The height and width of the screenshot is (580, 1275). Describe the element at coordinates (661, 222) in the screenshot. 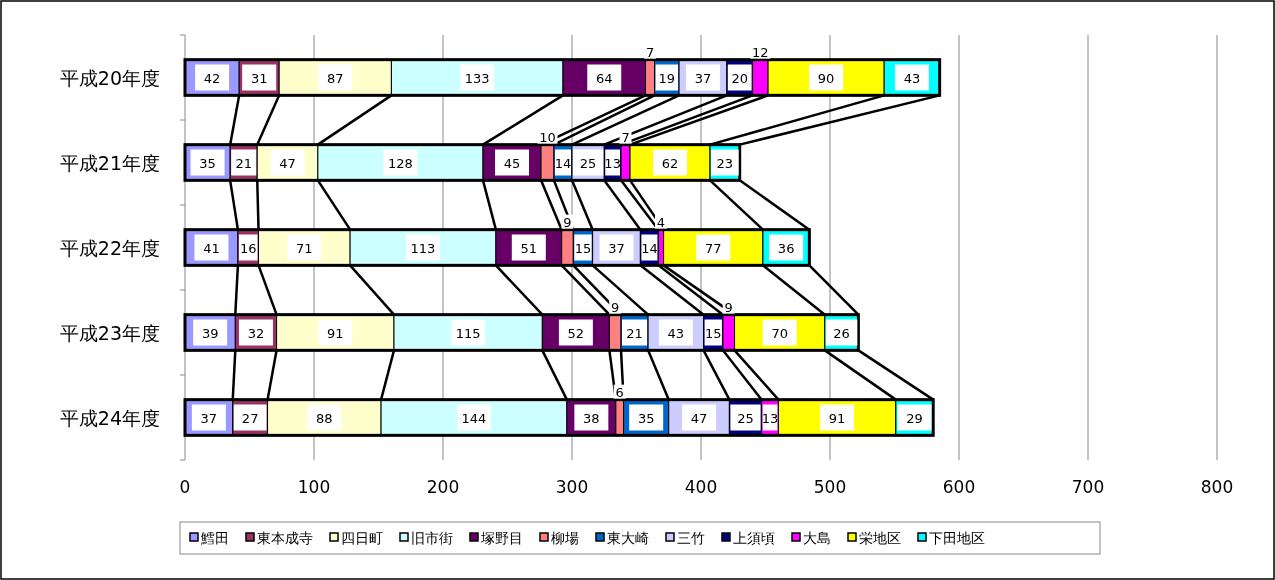

I see `data-label: 4` at that location.